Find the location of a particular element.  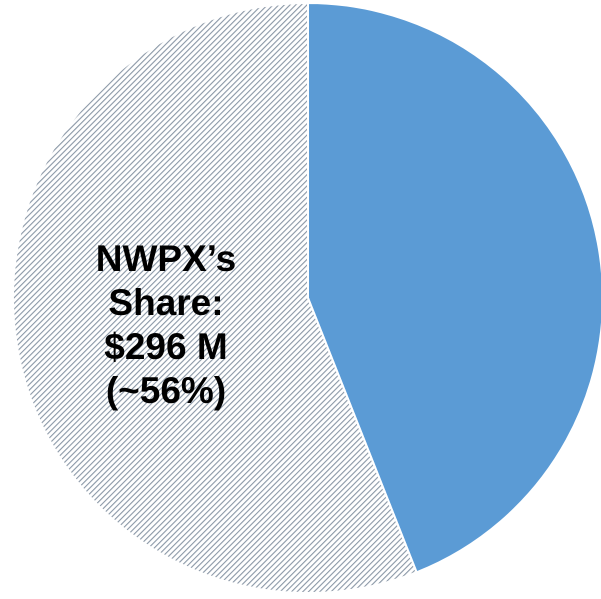

slice-category: NWPX’s Share: is located at coordinates (166, 281).